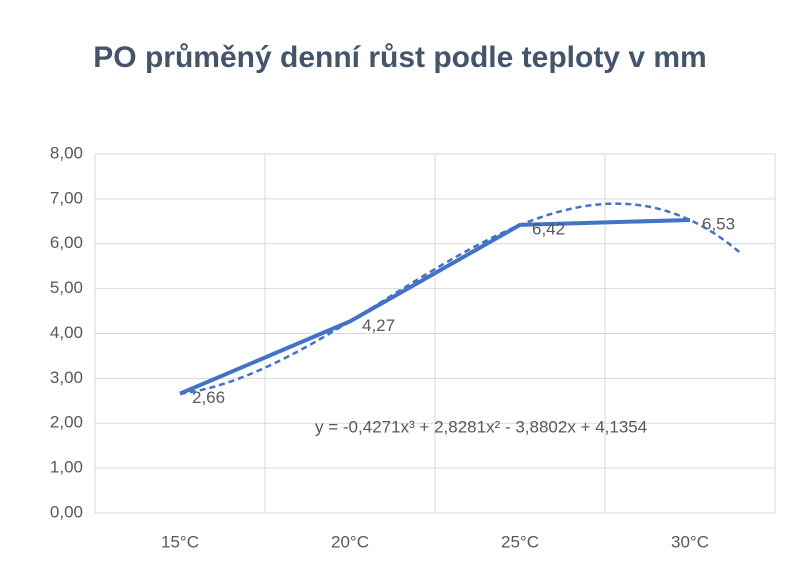  I want to click on y-tick-label: 0,00, so click(66, 511).